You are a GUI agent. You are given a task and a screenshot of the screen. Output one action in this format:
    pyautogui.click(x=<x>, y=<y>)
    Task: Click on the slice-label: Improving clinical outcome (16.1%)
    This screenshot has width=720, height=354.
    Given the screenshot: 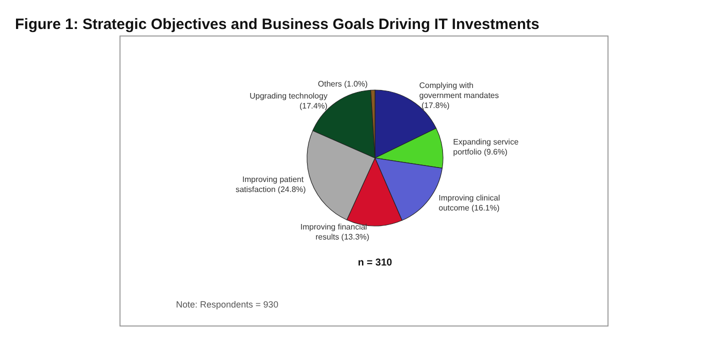 What is the action you would take?
    pyautogui.click(x=470, y=203)
    